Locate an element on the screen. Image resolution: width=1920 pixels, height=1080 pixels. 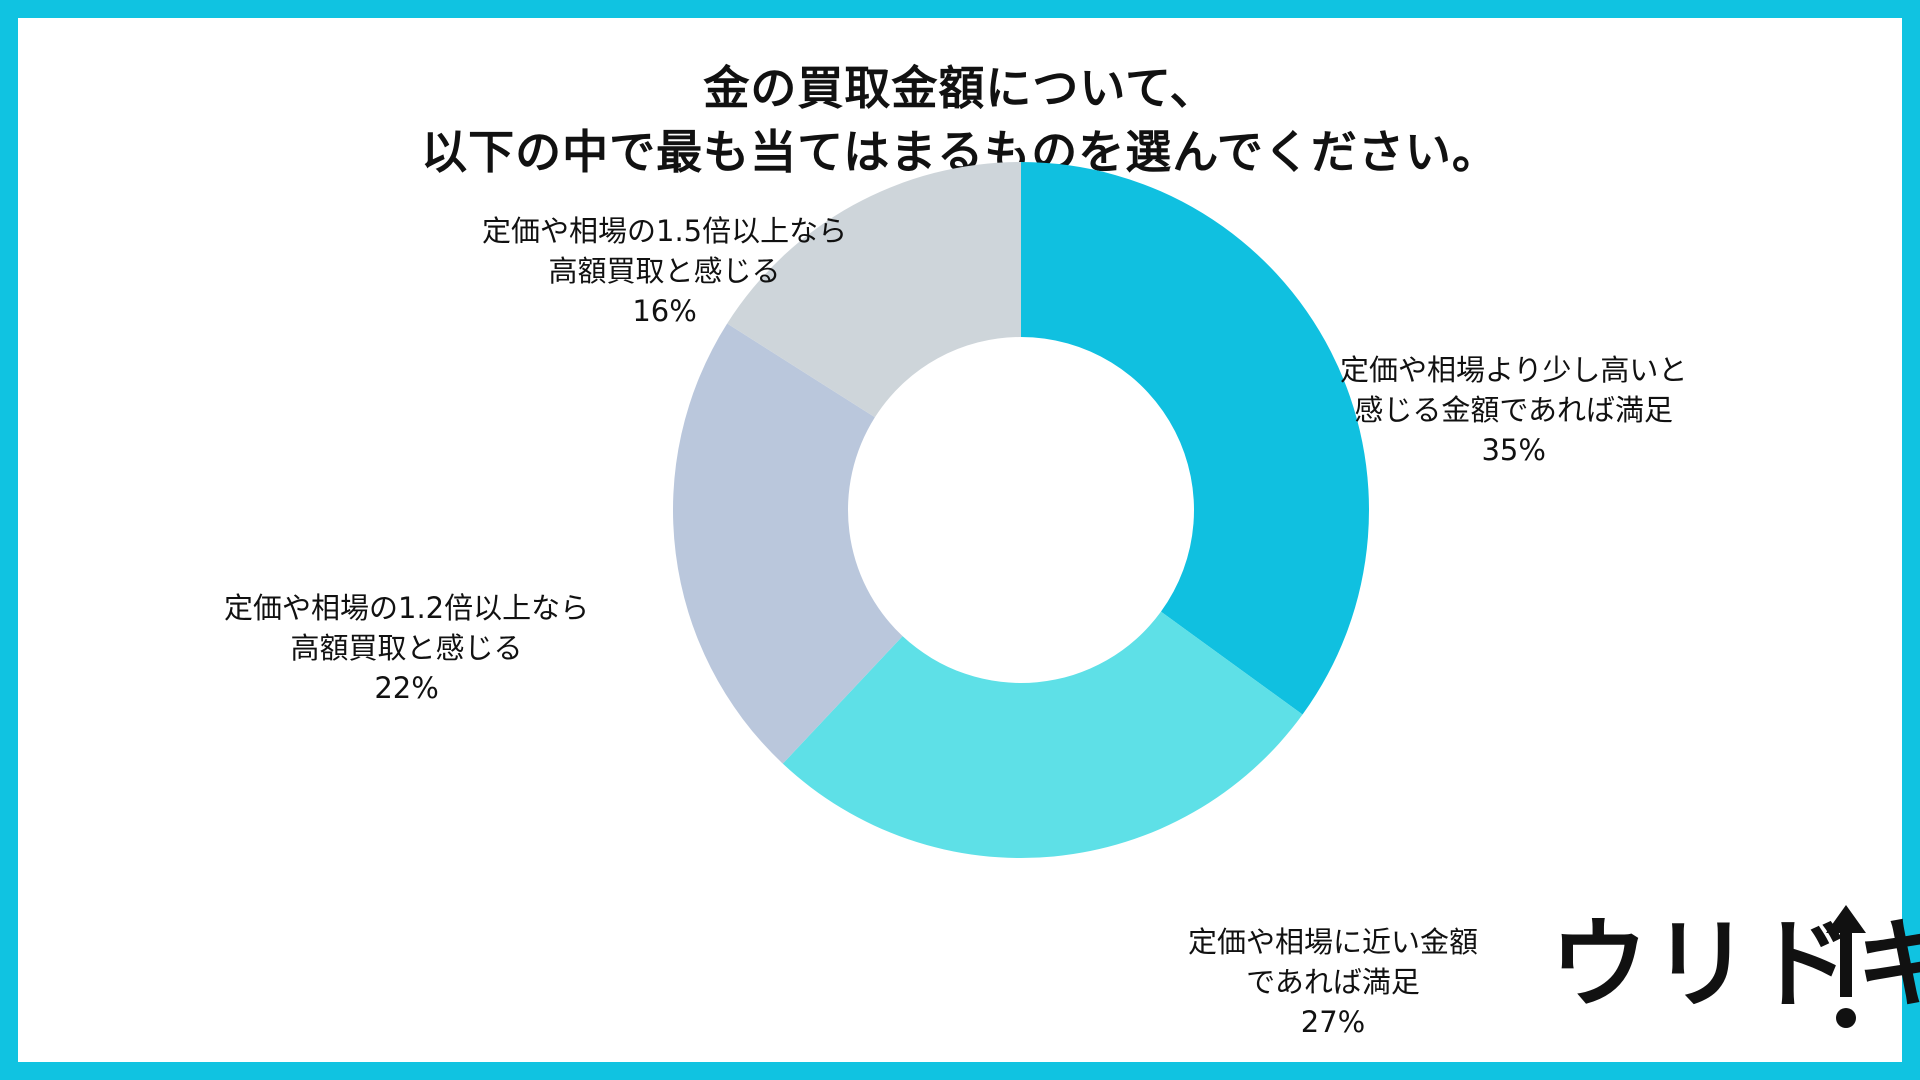
slice-label-0-line-2: 感じる金額であれば満足 is located at coordinates (1514, 410).